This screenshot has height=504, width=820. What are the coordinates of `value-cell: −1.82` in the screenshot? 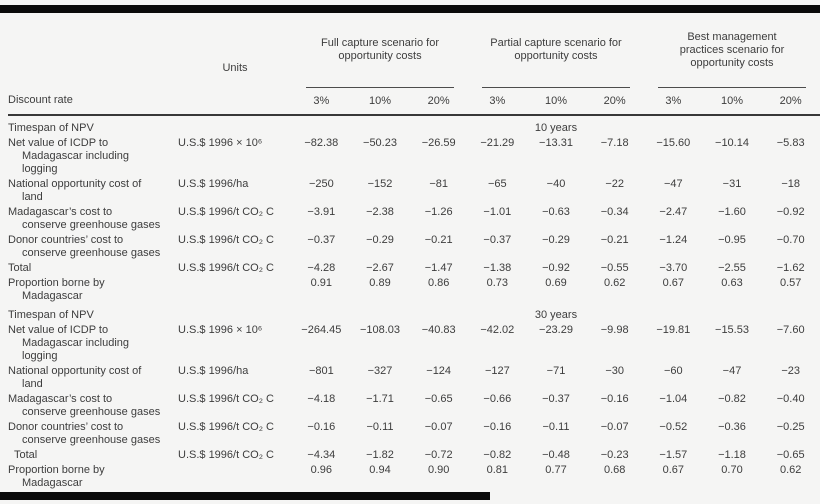 It's located at (380, 455).